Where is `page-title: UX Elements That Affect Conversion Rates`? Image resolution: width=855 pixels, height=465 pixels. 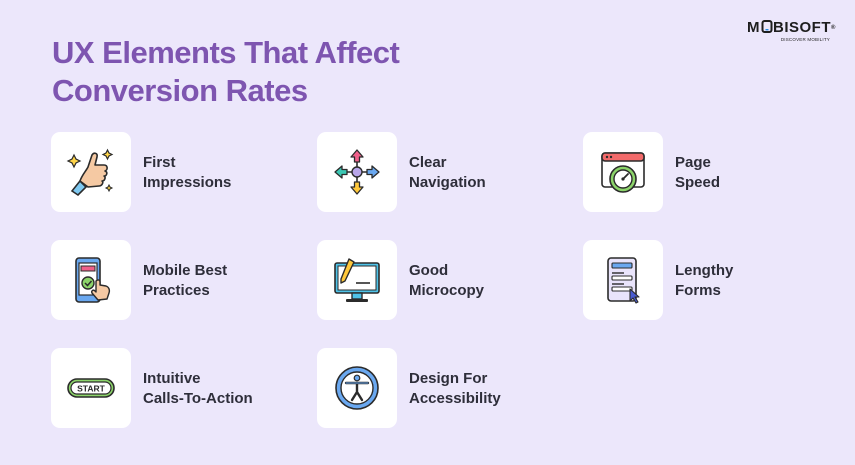 page-title: UX Elements That Affect Conversion Rates is located at coordinates (226, 72).